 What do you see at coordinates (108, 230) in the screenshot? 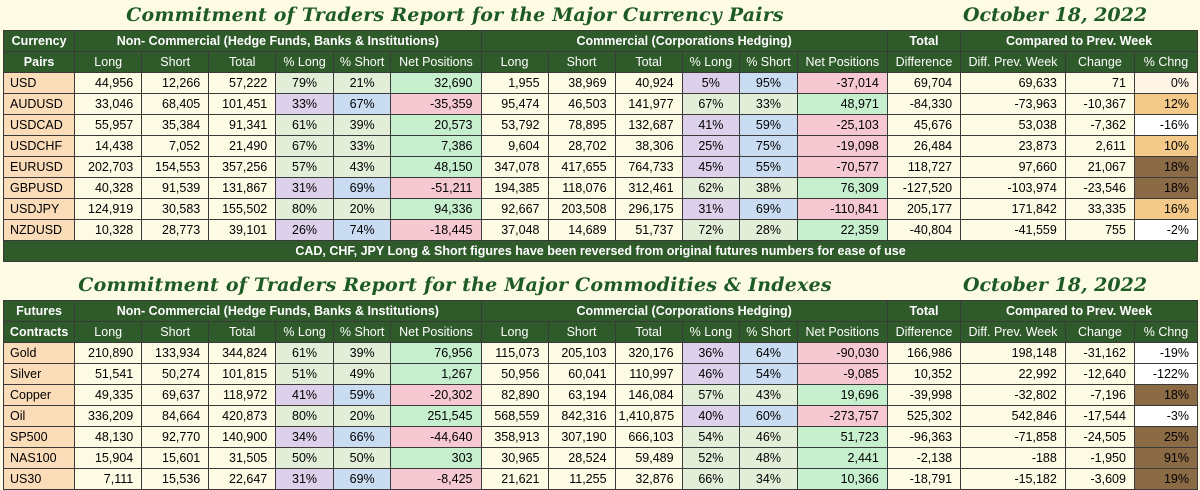
I see `cell-nc-long: 10,328` at bounding box center [108, 230].